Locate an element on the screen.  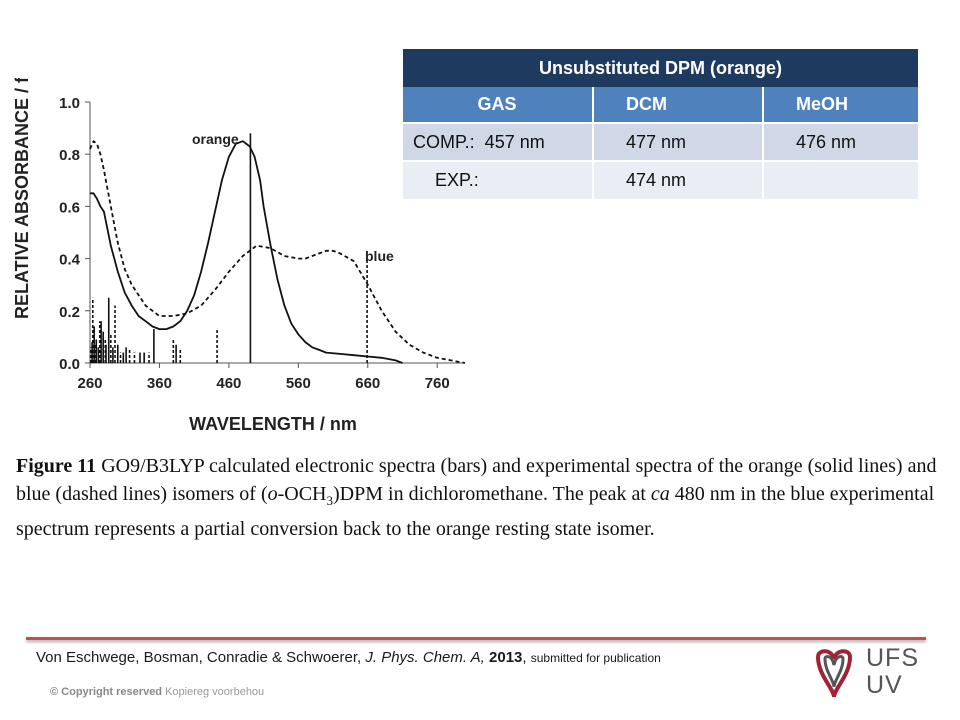
chart-lines is located at coordinates (277, 252).